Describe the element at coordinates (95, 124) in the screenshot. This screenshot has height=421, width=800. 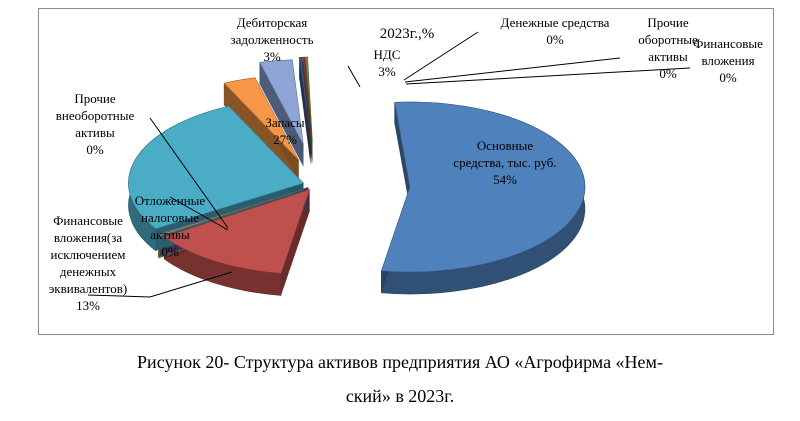
I see `slice-label-other_noncurrent: Прочие внеоборотные активы 0%` at that location.